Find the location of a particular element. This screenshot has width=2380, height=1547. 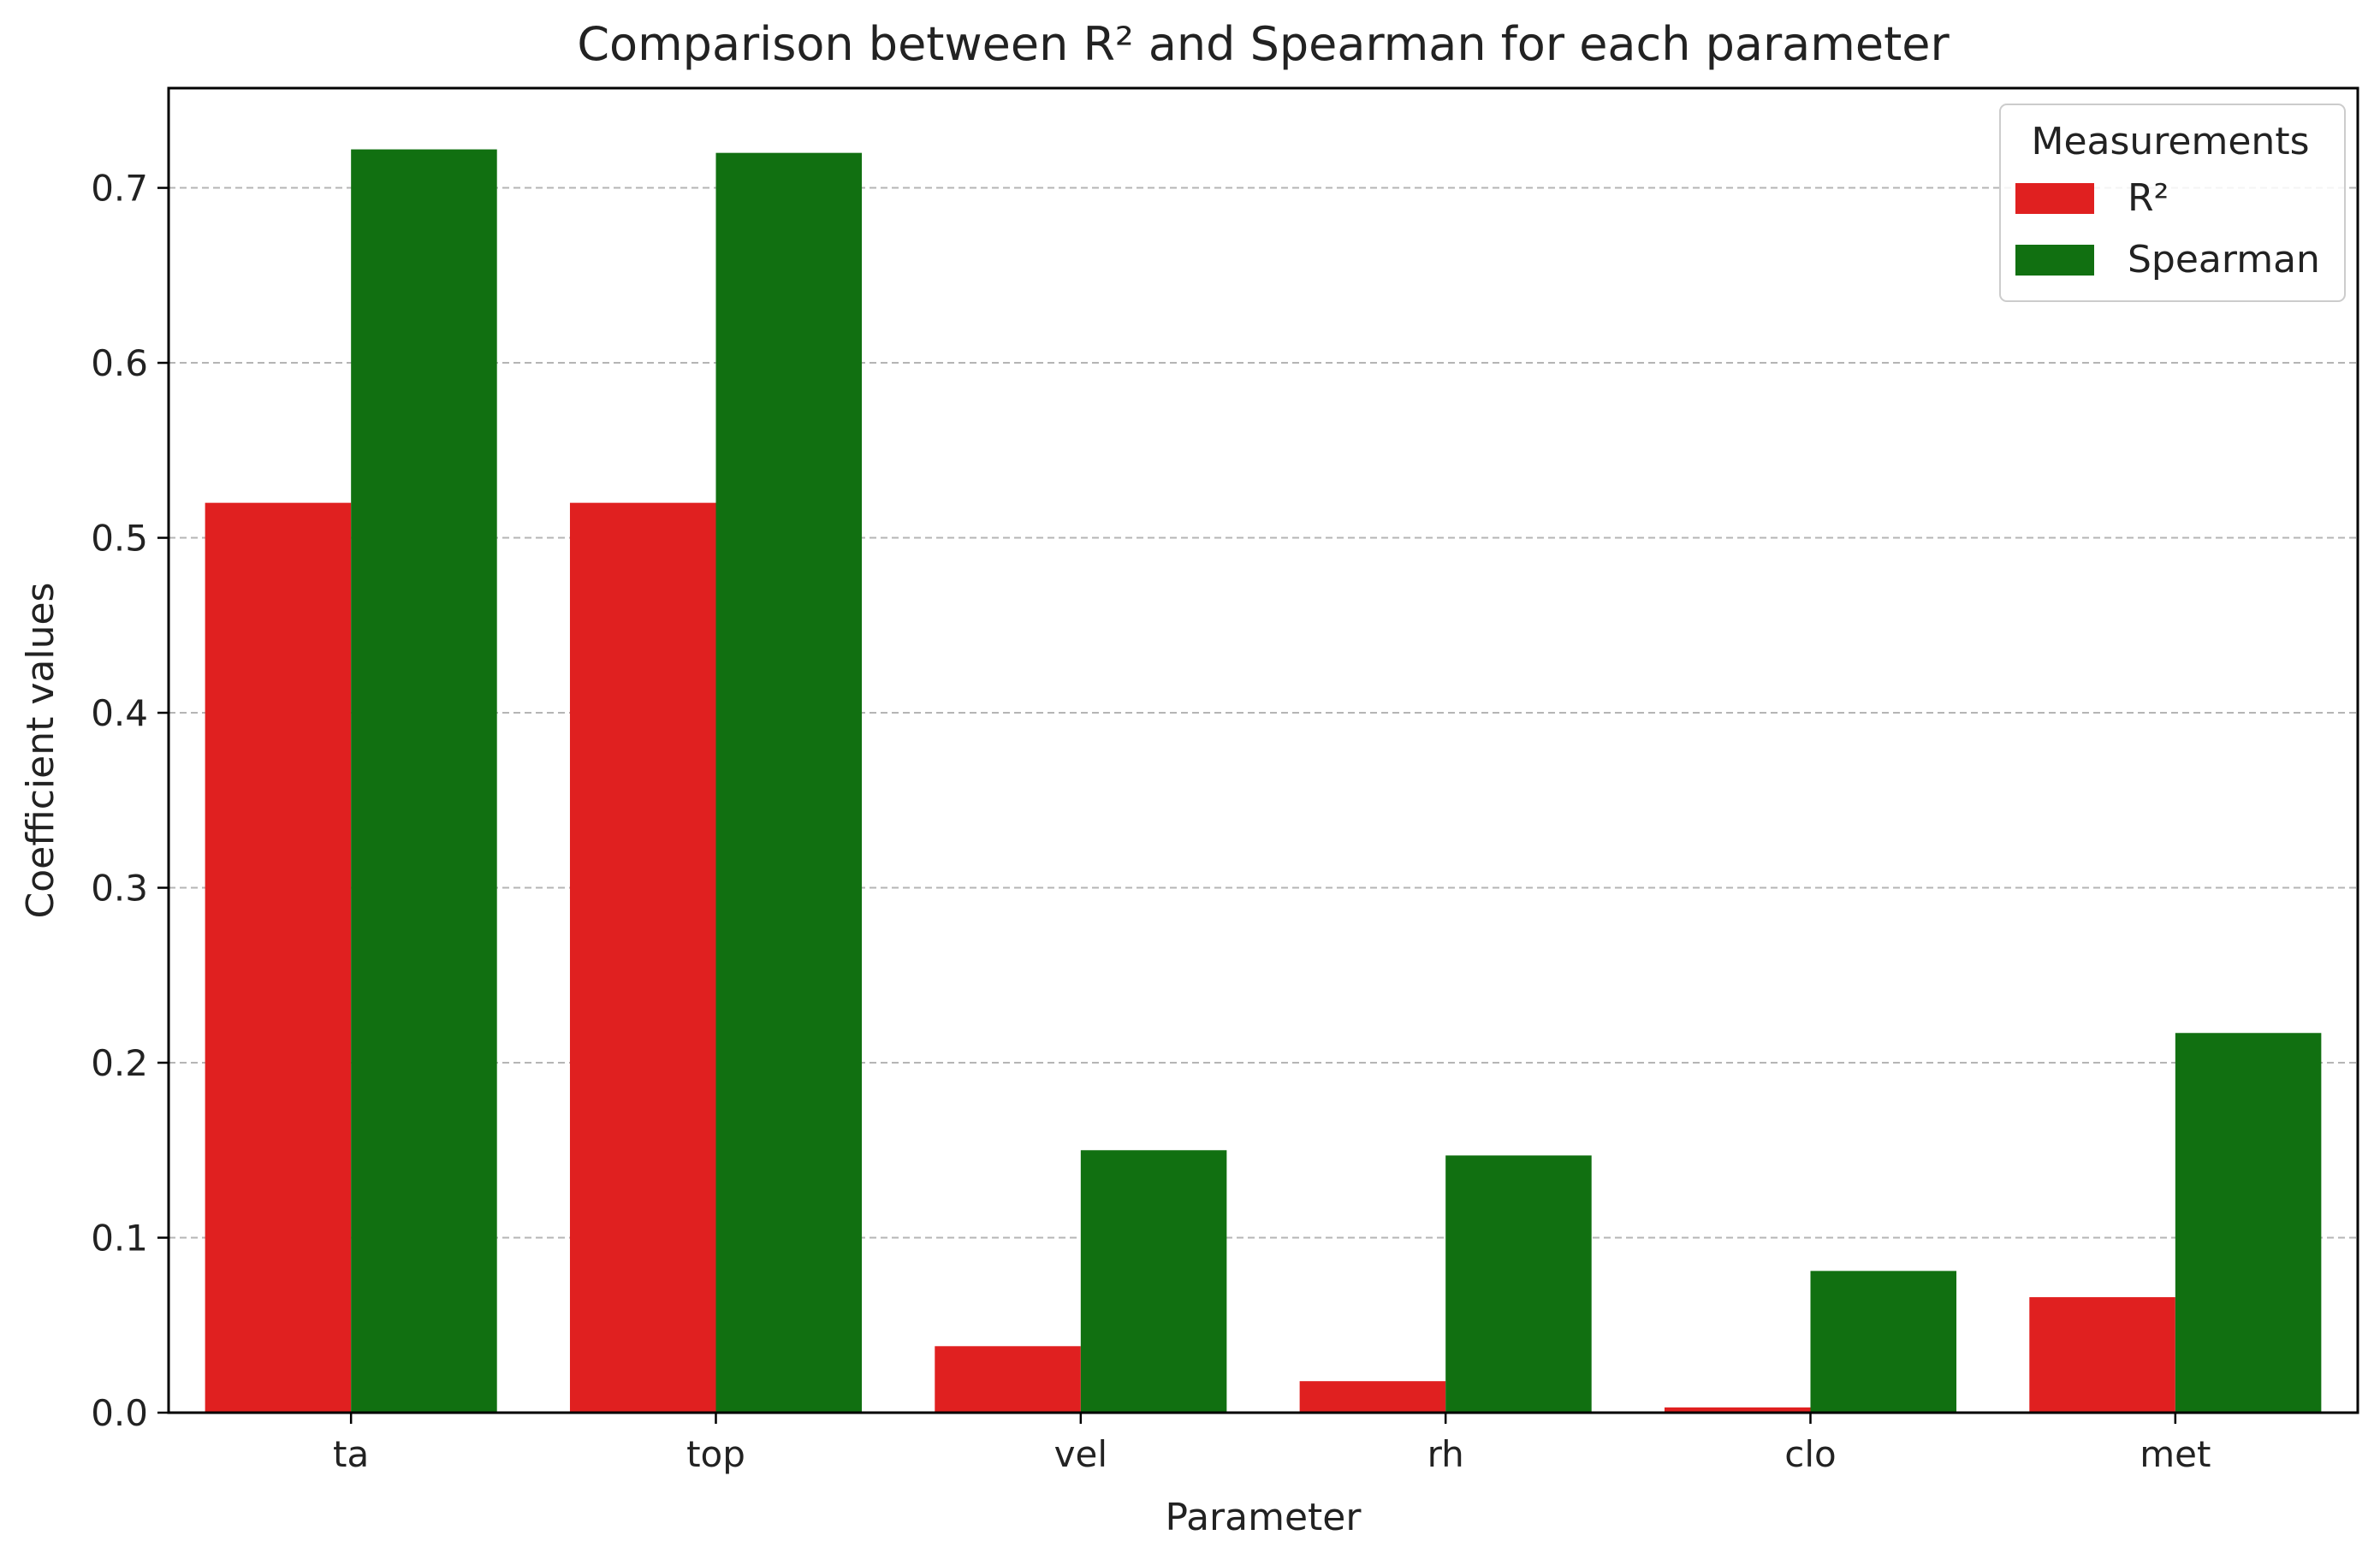

bar-top-spearman is located at coordinates (789, 782).